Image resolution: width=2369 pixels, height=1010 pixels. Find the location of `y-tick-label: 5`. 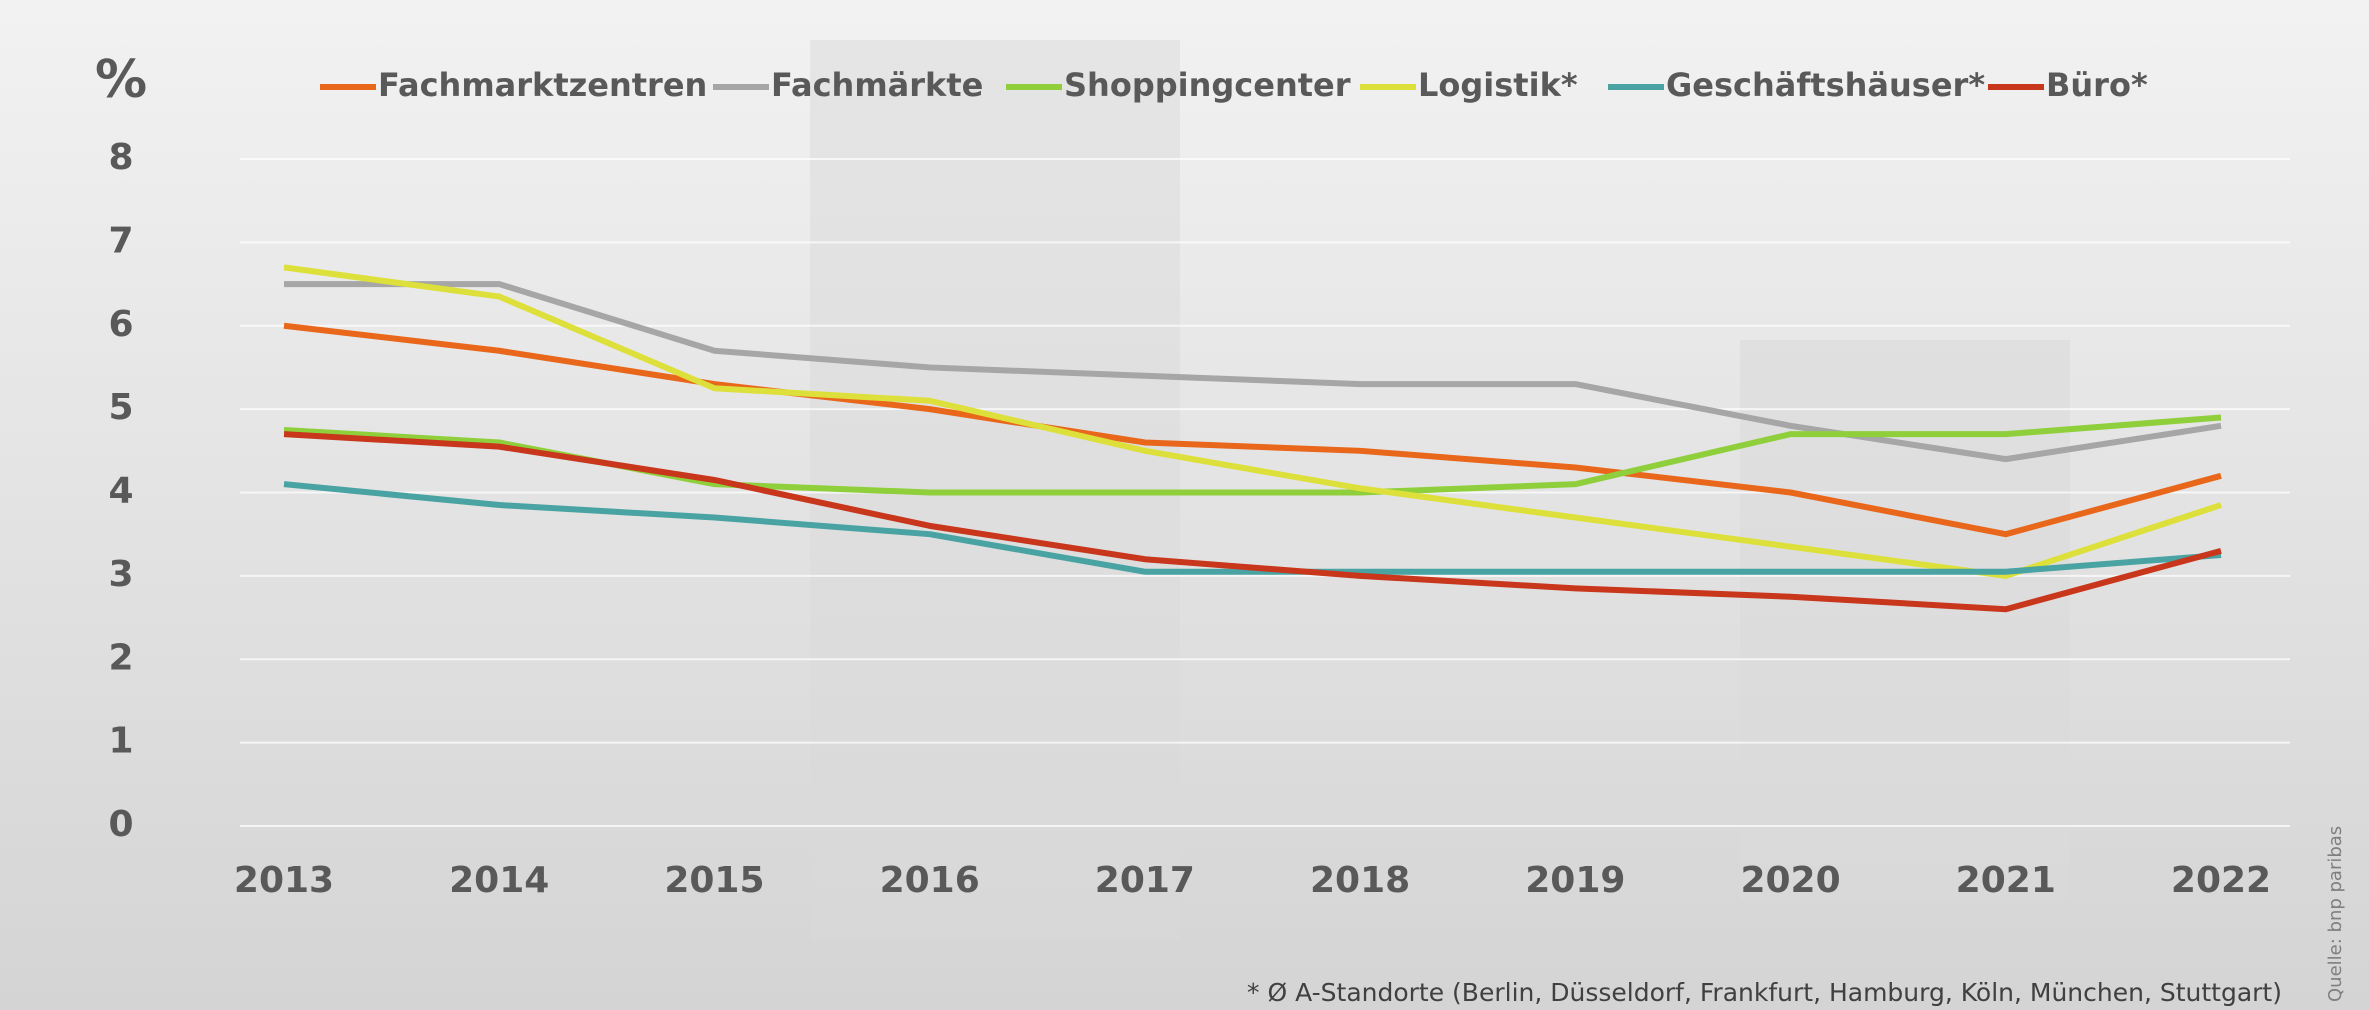

y-tick-label: 5 is located at coordinates (120, 407).